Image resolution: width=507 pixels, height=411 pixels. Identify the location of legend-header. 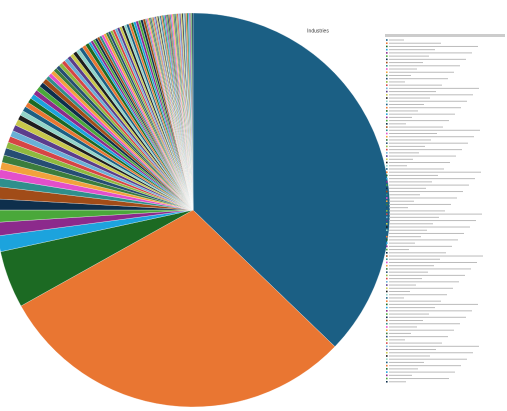
(445, 35).